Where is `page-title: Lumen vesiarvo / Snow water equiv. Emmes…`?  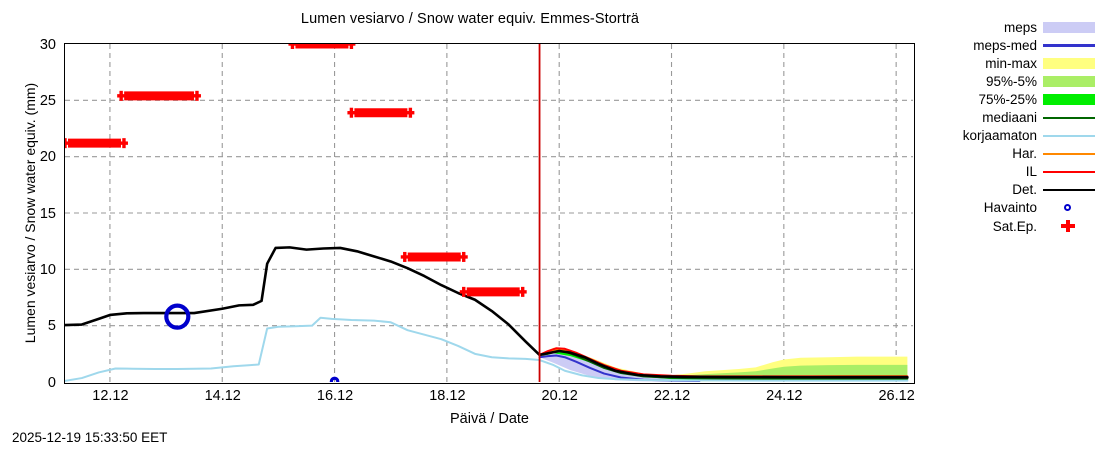
page-title: Lumen vesiarvo / Snow water equiv. Emmes… is located at coordinates (470, 19).